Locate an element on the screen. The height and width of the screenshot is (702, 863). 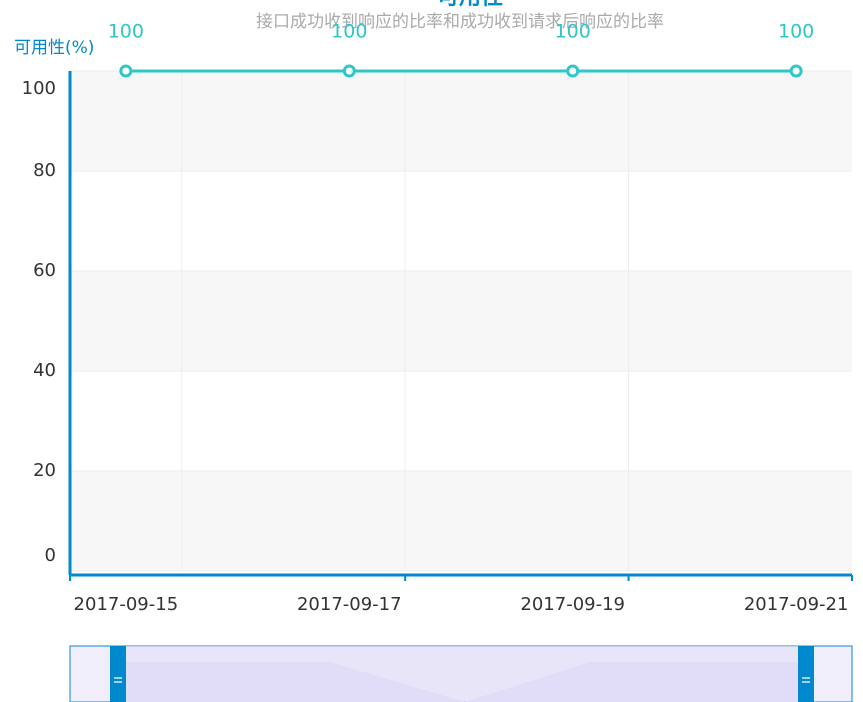
chart-title: 可用性 is located at coordinates (470, 5).